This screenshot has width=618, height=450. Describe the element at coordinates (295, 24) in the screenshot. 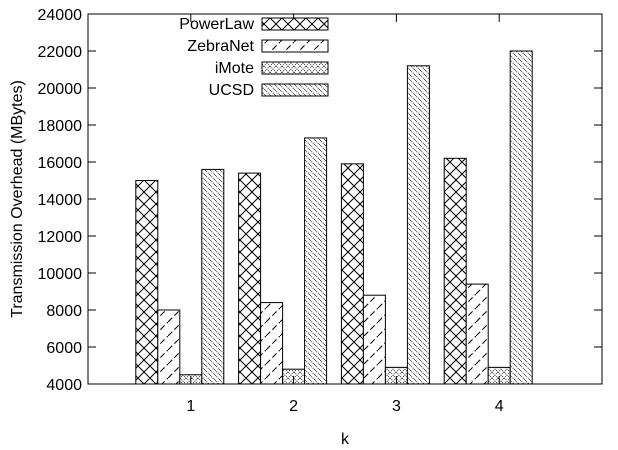

I see `legend-swatch-powerlaw` at that location.